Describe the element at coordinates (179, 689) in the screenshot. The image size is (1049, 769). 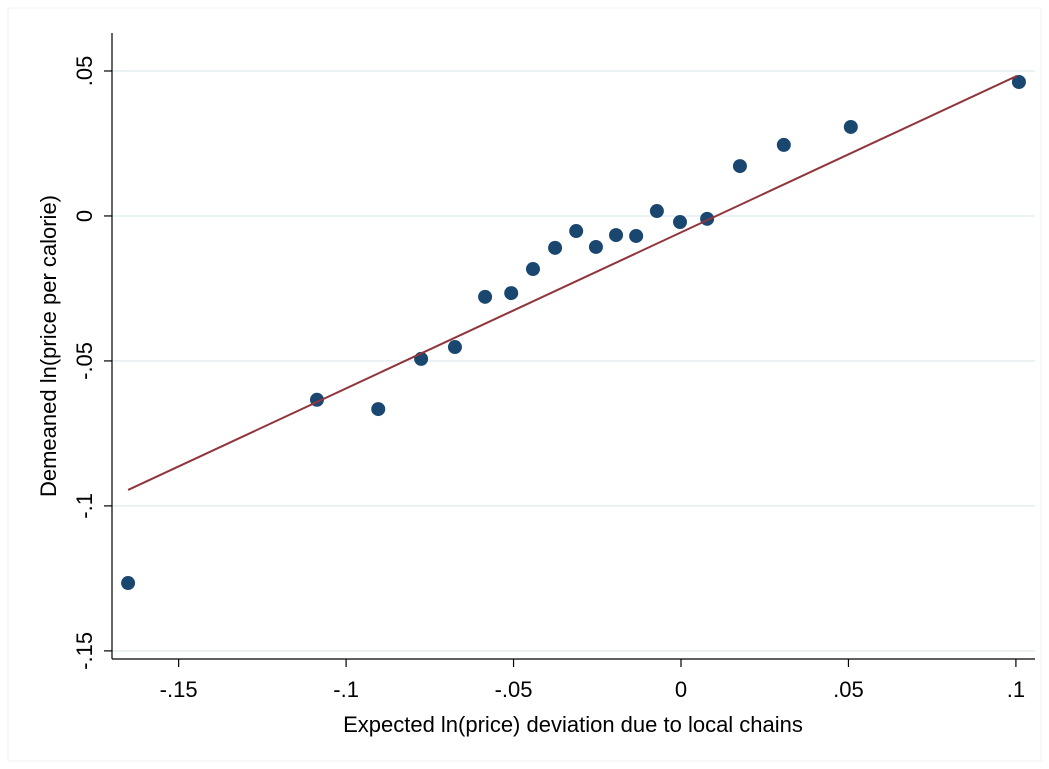
I see `x-tick-label: -.15` at that location.